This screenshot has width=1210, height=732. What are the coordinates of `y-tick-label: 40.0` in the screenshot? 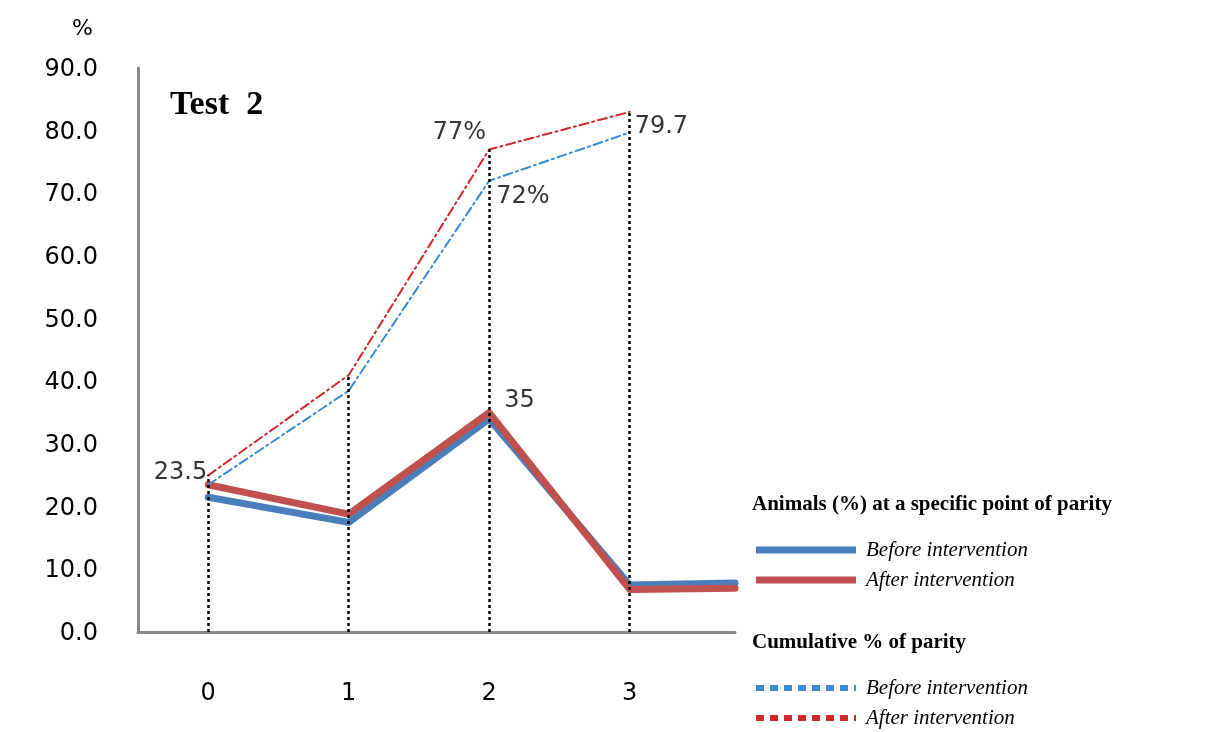 It's located at (71, 381).